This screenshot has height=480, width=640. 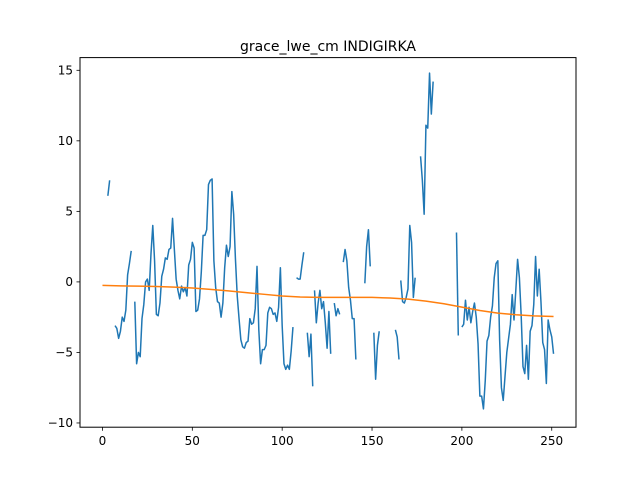 What do you see at coordinates (69, 211) in the screenshot?
I see `y-tick-label: 5` at bounding box center [69, 211].